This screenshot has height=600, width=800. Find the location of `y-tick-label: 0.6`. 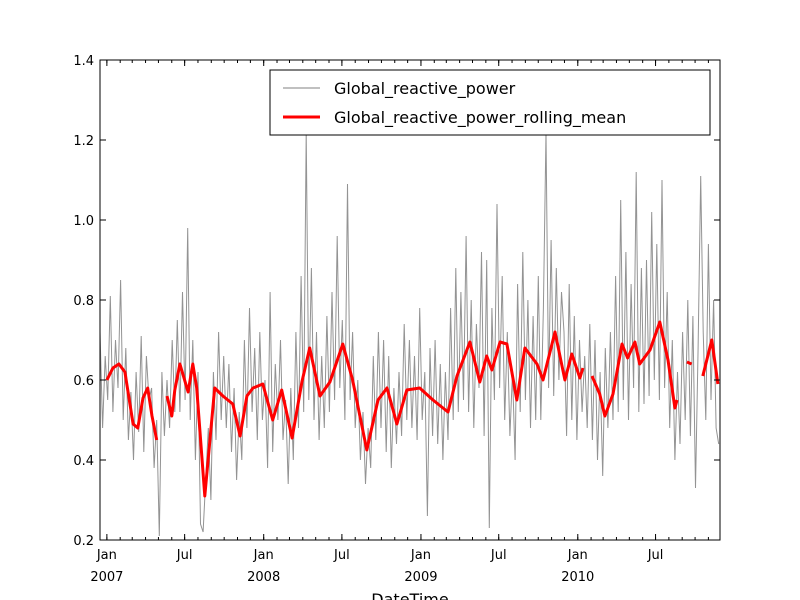

y-tick-label: 0.6 is located at coordinates (83, 381).